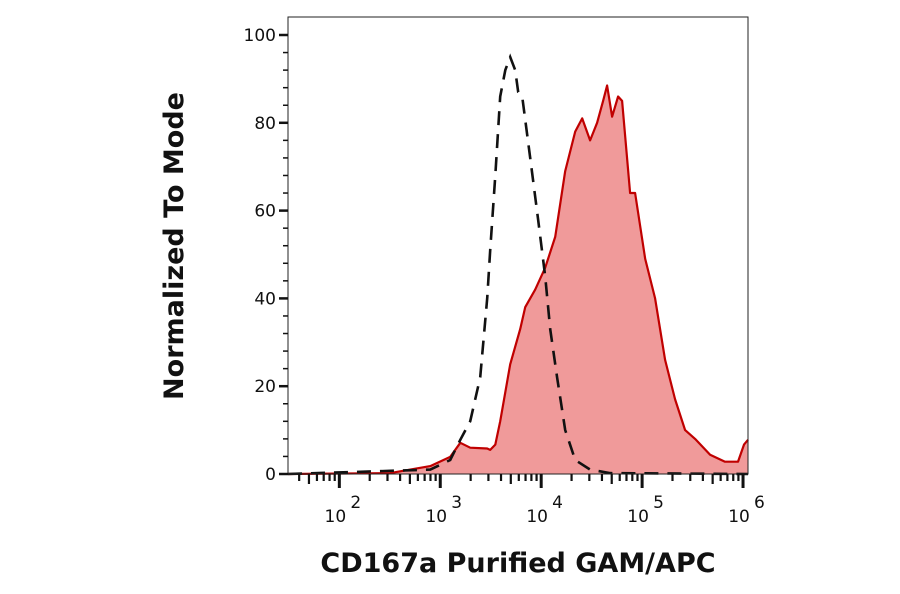  What do you see at coordinates (174, 246) in the screenshot?
I see `y-axis-title: Normalized To Mode` at bounding box center [174, 246].